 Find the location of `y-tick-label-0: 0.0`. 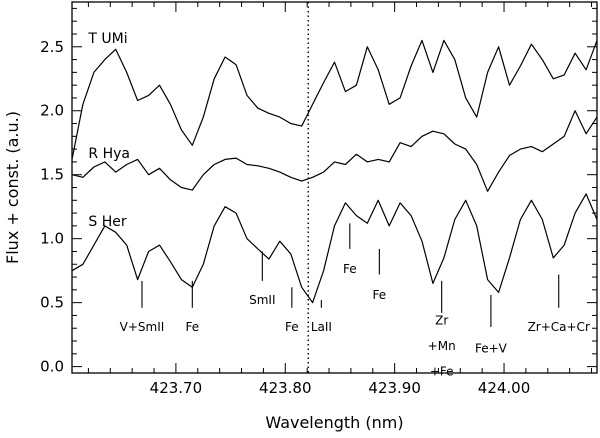

y-tick-label-0: 0.0 is located at coordinates (52, 367).